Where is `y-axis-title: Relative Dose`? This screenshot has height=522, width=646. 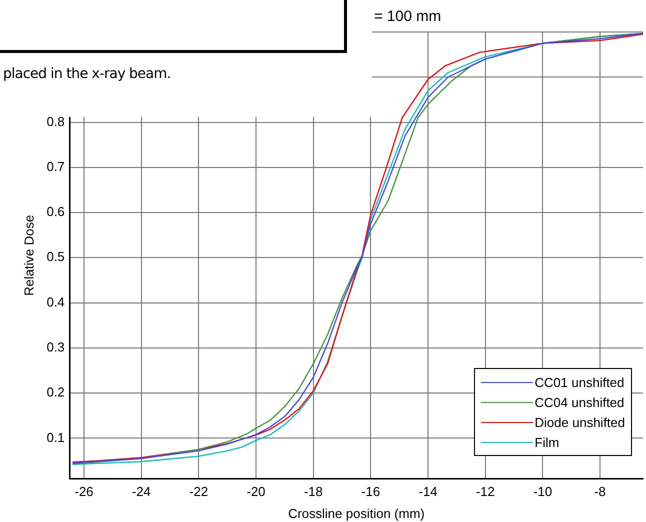 y-axis-title: Relative Dose is located at coordinates (28, 255).